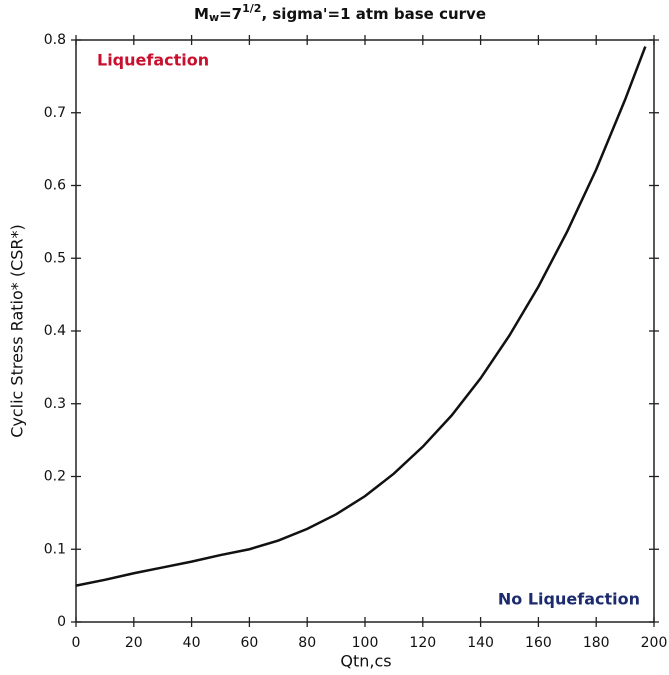 This screenshot has width=669, height=675. Describe the element at coordinates (569, 599) in the screenshot. I see `annotation: No Liquefaction` at that location.